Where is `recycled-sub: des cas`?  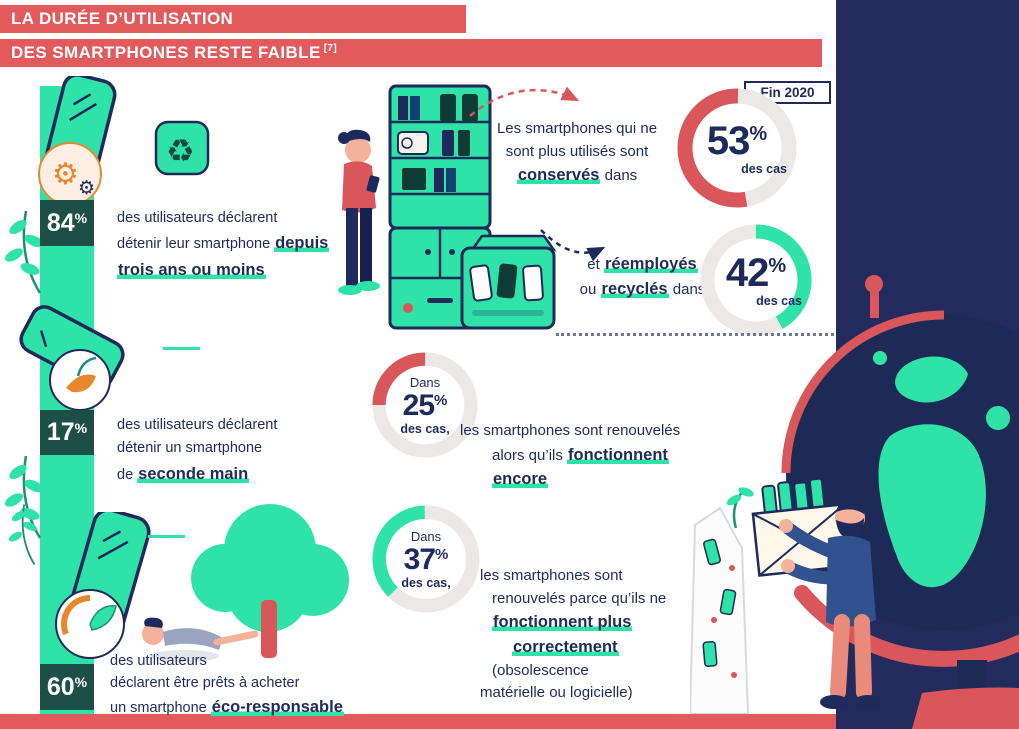 recycled-sub: des cas is located at coordinates (779, 300).